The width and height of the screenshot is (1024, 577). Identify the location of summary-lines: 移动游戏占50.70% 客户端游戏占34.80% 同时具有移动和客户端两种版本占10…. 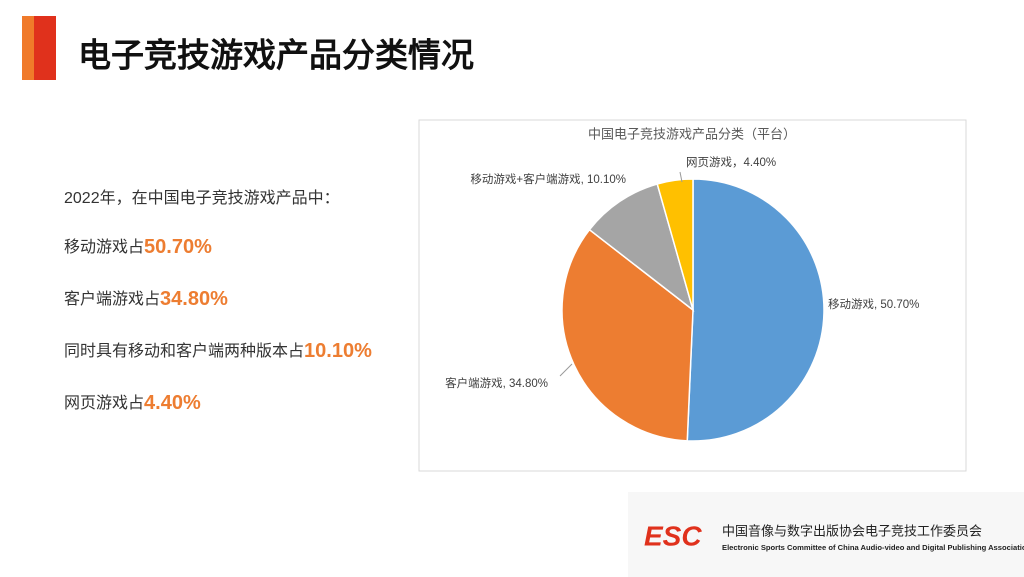
(218, 325).